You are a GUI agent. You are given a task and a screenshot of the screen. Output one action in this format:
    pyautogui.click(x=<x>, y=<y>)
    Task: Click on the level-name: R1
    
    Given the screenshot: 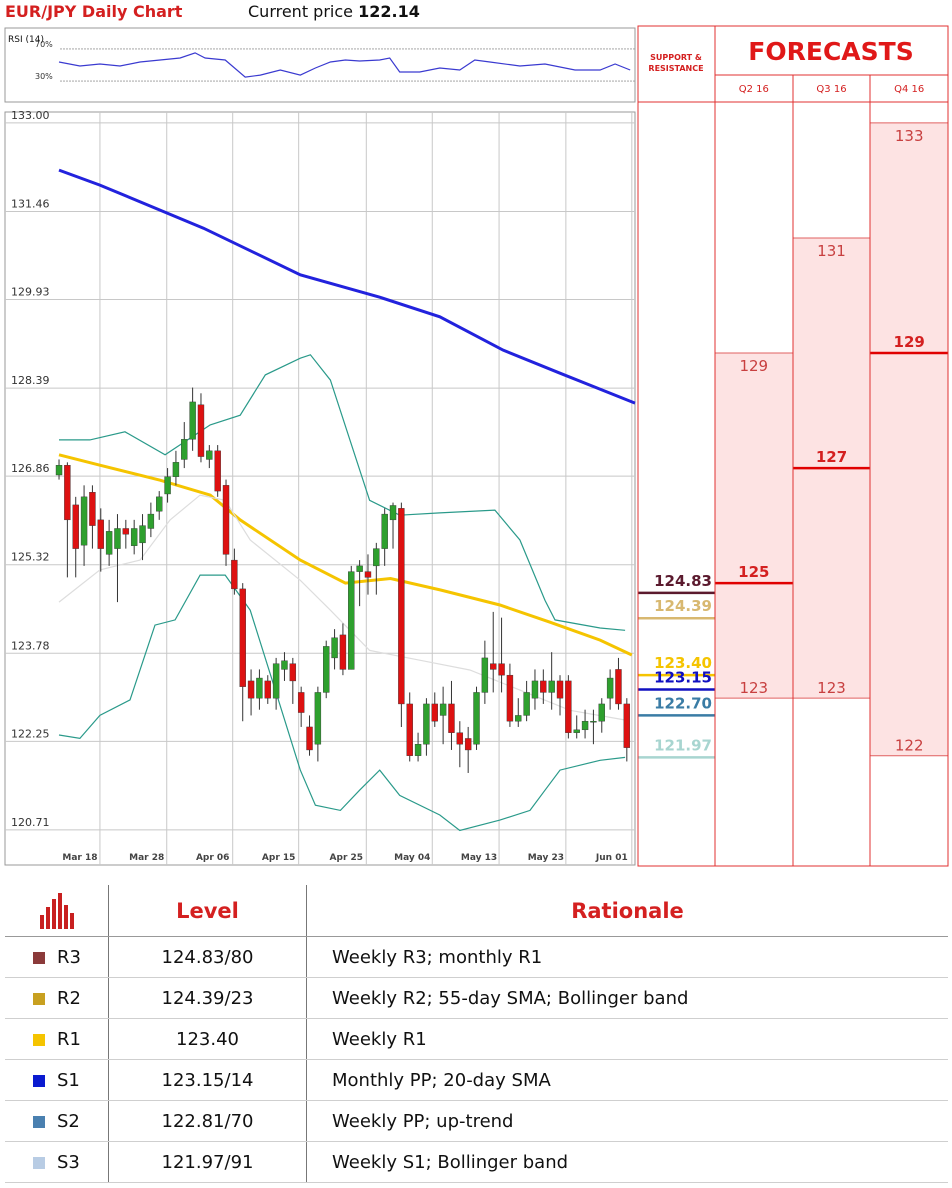 What is the action you would take?
    pyautogui.click(x=69, y=1039)
    